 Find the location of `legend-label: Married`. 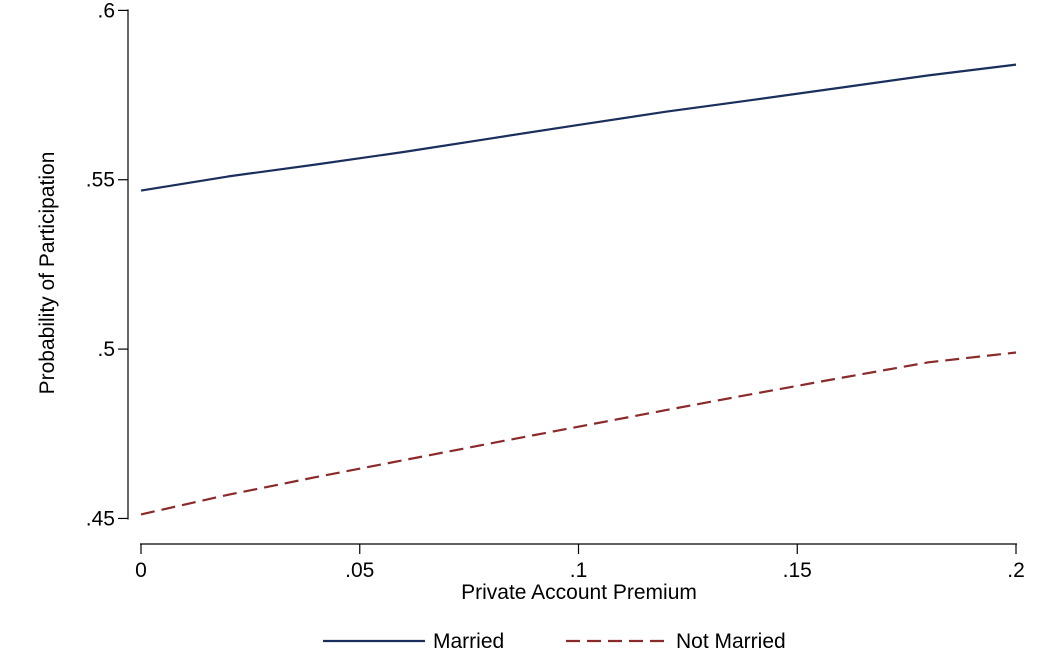

legend-label: Married is located at coordinates (468, 641).